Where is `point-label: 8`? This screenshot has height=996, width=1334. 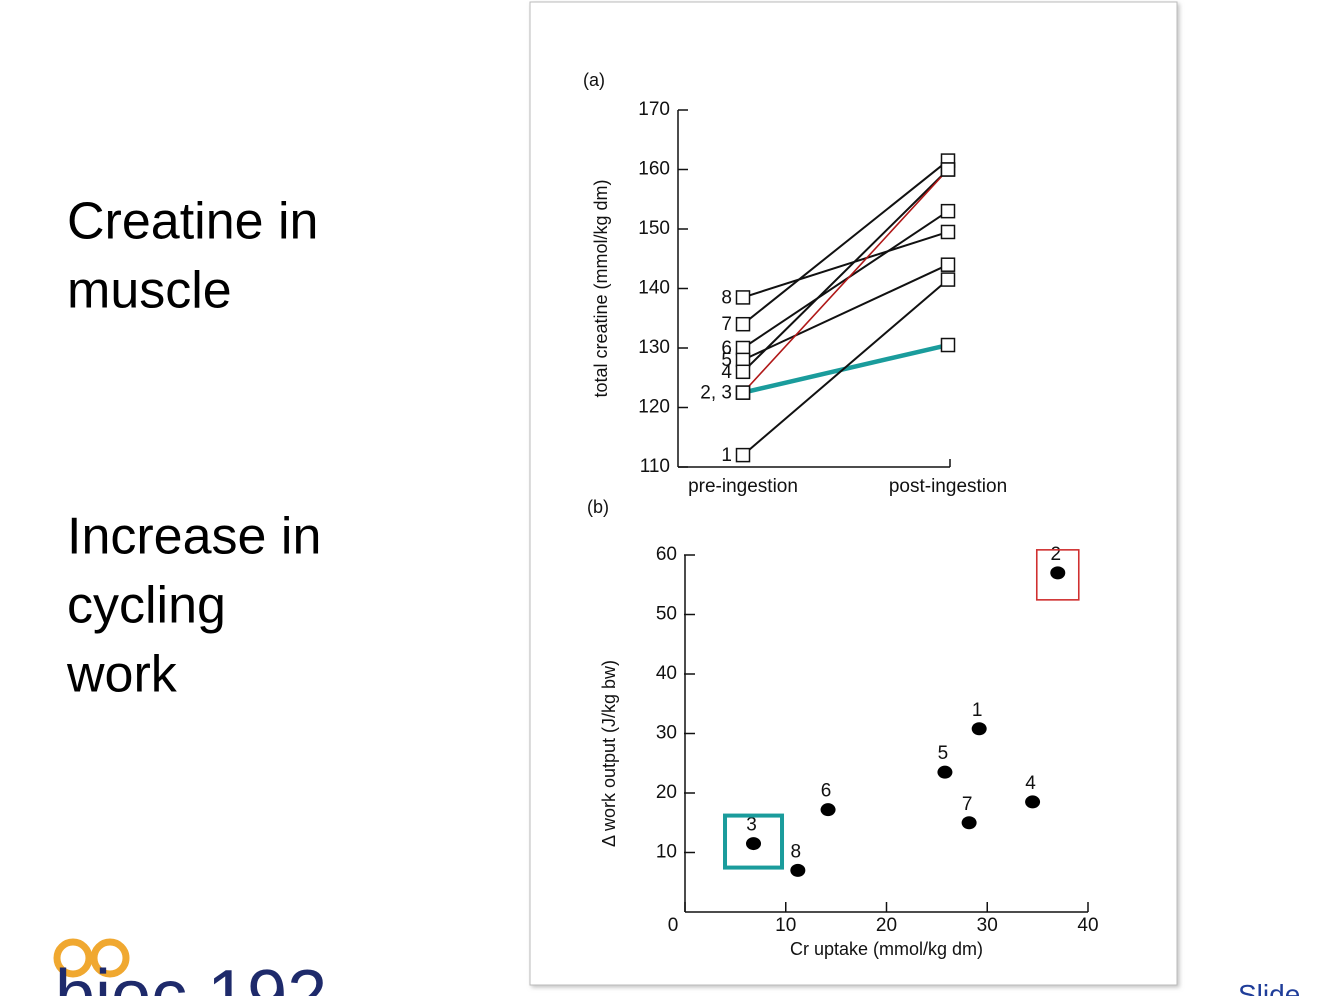 point-label: 8 is located at coordinates (796, 851).